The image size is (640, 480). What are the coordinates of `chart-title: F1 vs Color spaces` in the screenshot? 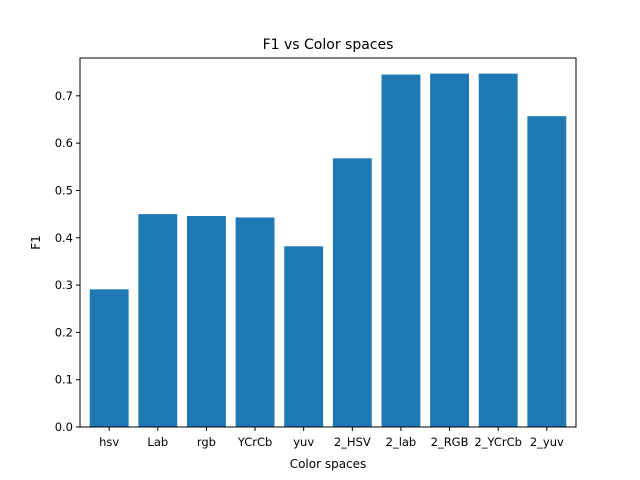 It's located at (328, 45).